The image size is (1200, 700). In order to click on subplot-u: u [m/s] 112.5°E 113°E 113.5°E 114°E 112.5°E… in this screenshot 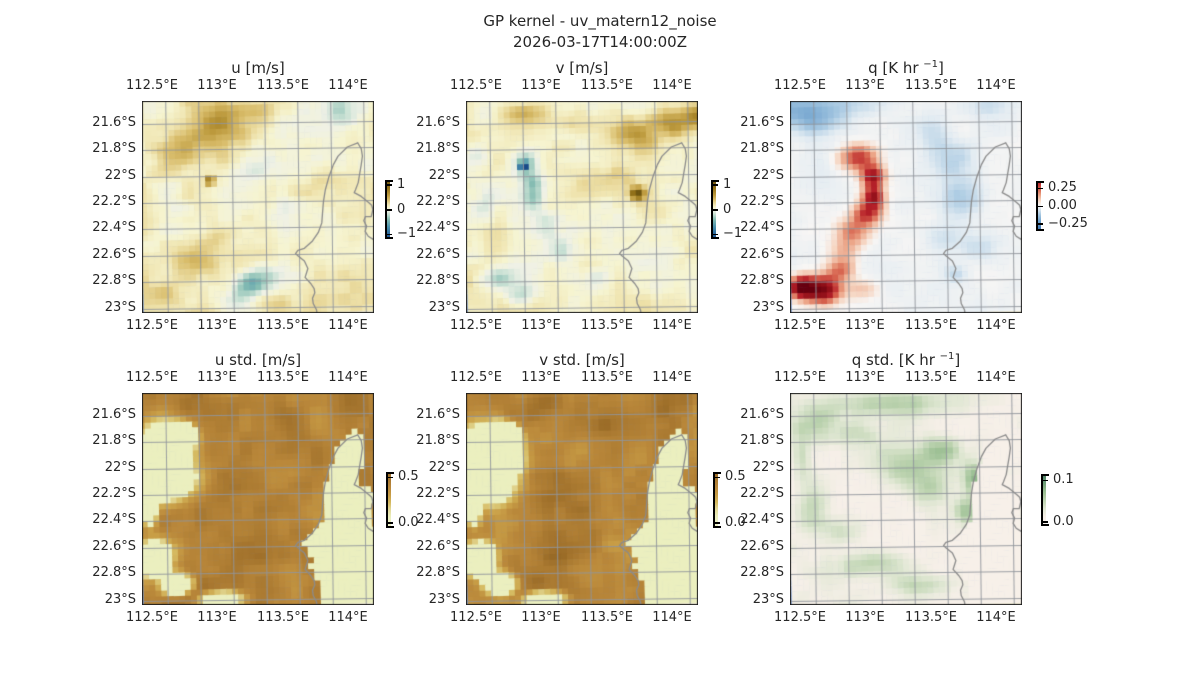, I will do `click(254, 196)`.